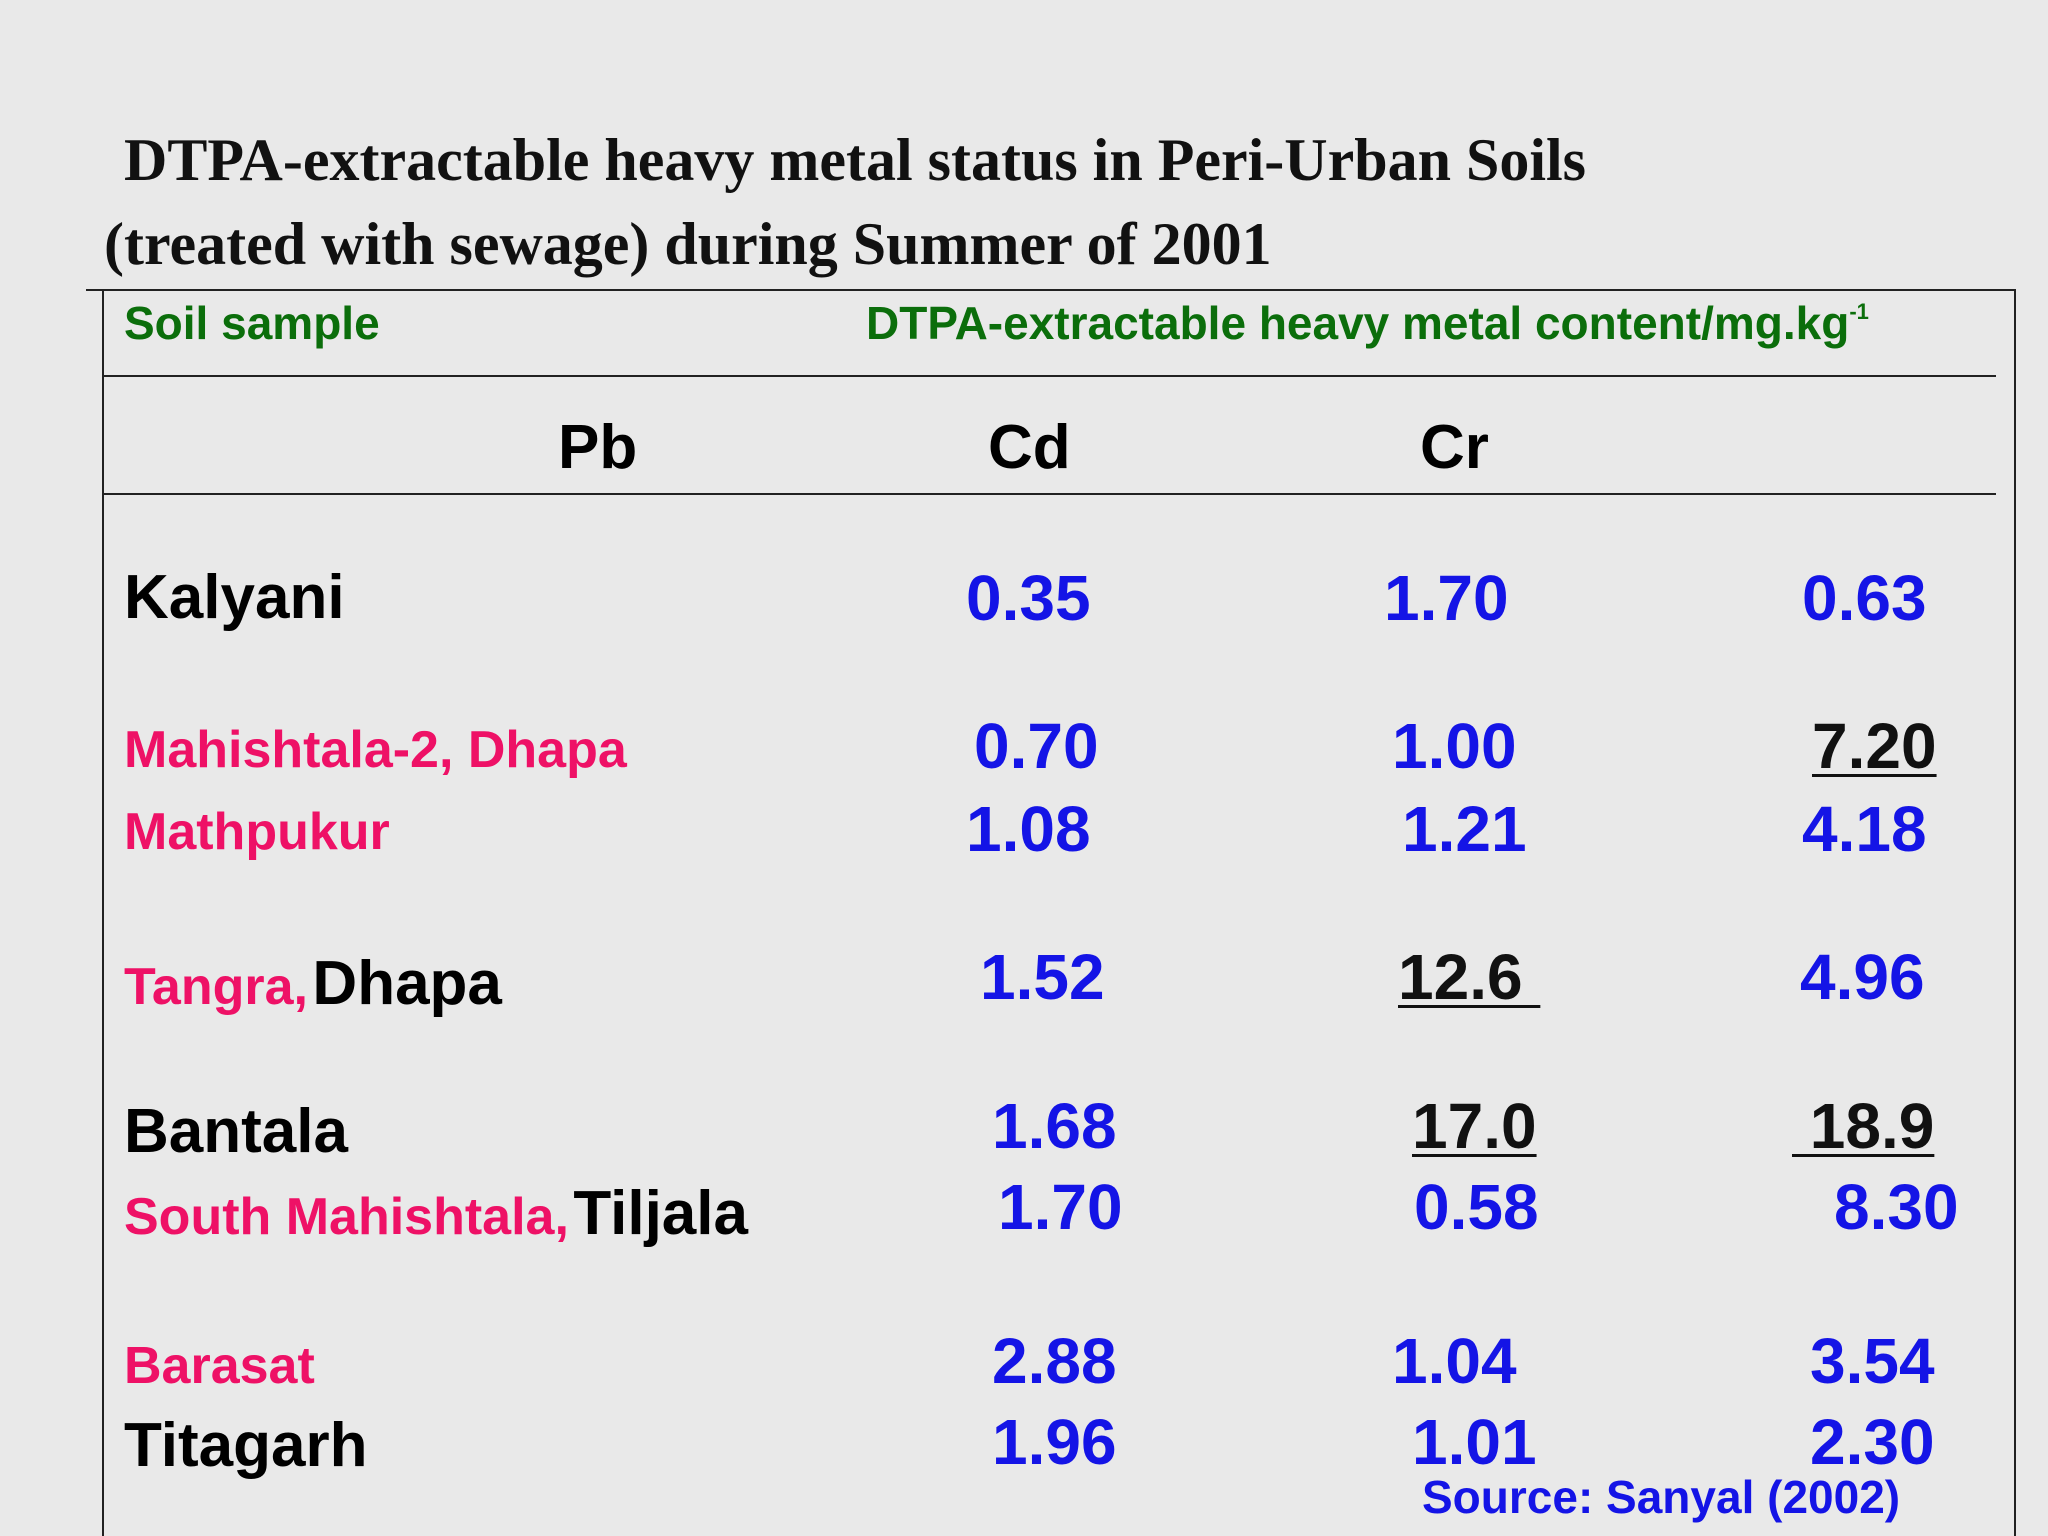 This screenshot has width=2048, height=1536. What do you see at coordinates (1054, 1361) in the screenshot?
I see `table-cell: 2.88` at bounding box center [1054, 1361].